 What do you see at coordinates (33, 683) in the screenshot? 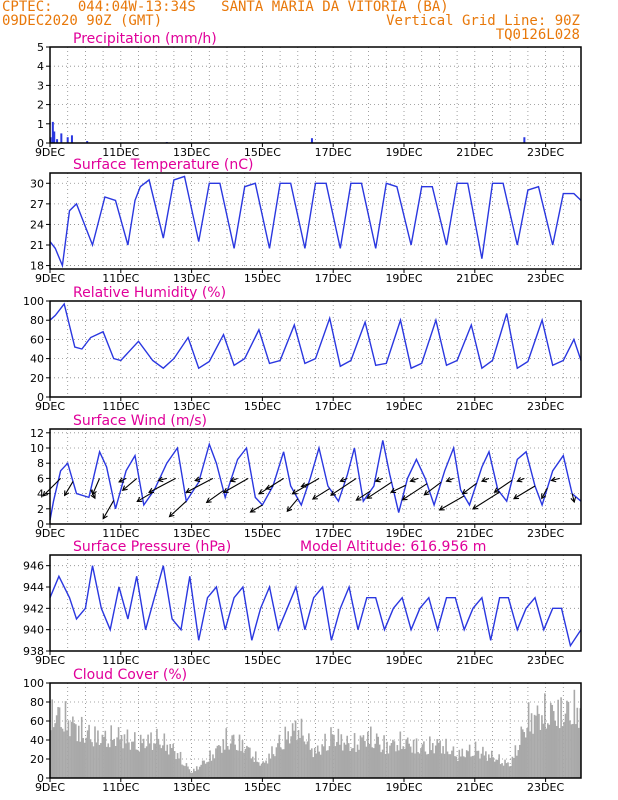
I see `y-tick-label: 100` at bounding box center [33, 683].